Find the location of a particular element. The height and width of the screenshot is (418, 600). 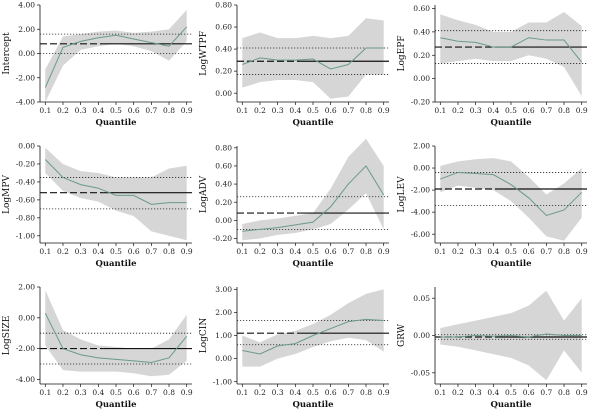

y-tick-label: -0.40 is located at coordinates (25, 182).